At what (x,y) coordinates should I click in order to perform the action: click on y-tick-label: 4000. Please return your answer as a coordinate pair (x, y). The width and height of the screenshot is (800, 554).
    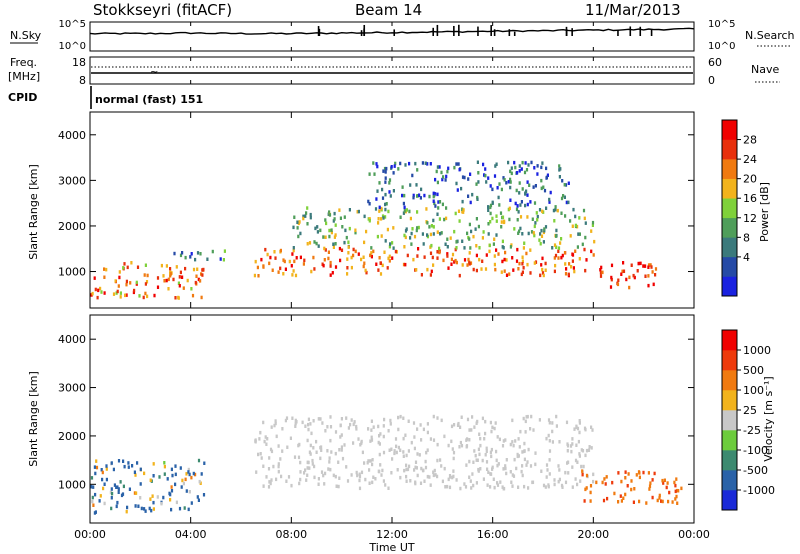
    Looking at the image, I should click on (72, 135).